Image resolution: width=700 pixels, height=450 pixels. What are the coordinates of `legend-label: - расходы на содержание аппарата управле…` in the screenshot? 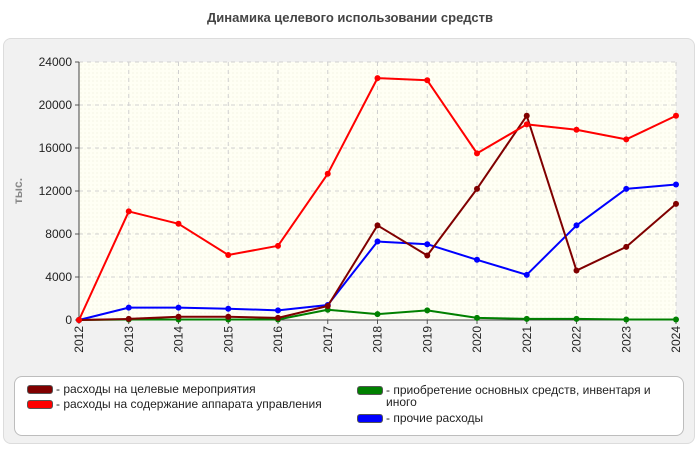 It's located at (189, 404).